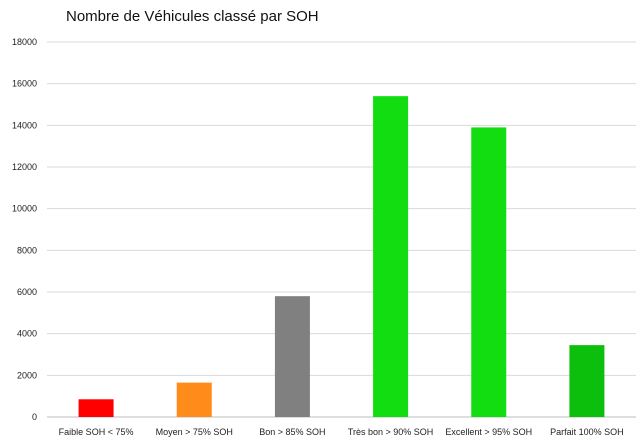 This screenshot has width=640, height=440. I want to click on y-tick-label: 8000, so click(27, 250).